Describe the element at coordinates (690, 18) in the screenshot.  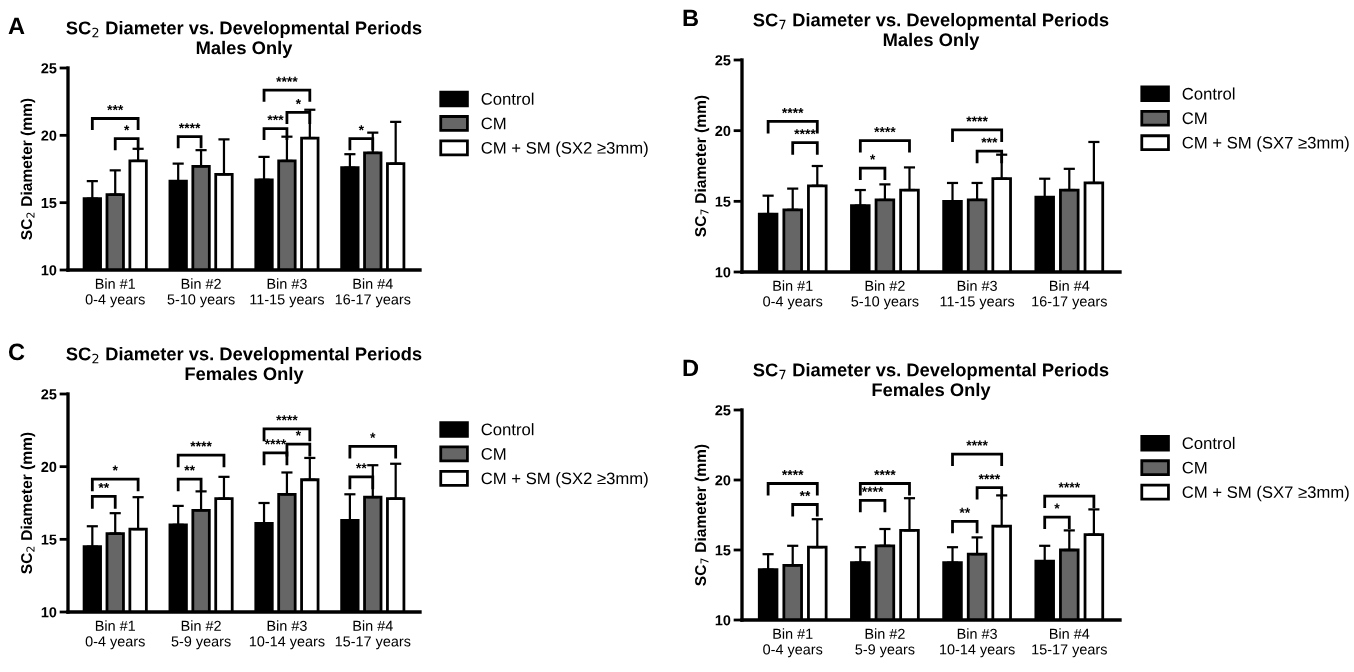
I see `text: B` at that location.